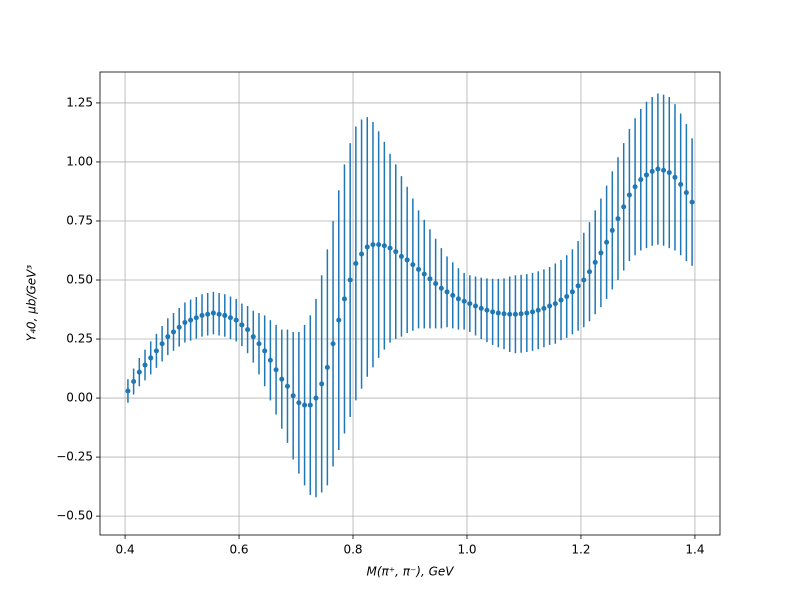 This screenshot has width=800, height=600. What do you see at coordinates (466, 550) in the screenshot?
I see `x-tick-label: 1.0` at bounding box center [466, 550].